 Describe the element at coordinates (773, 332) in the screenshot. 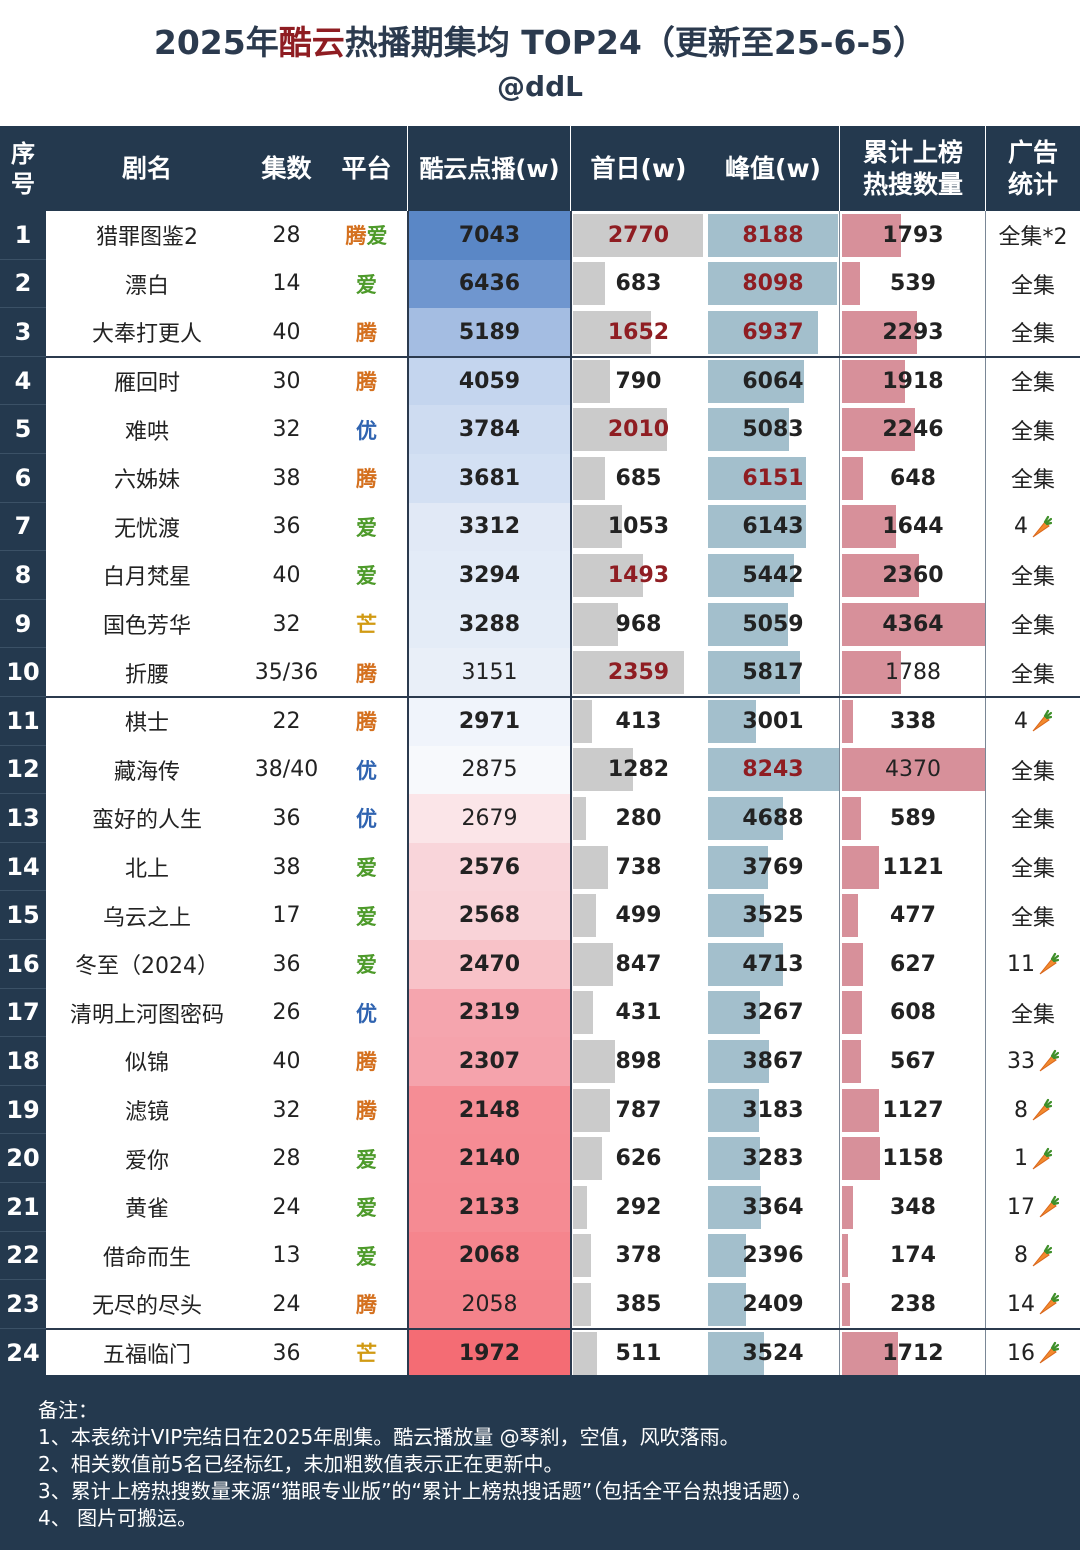

I see `peak-value: 6937` at that location.